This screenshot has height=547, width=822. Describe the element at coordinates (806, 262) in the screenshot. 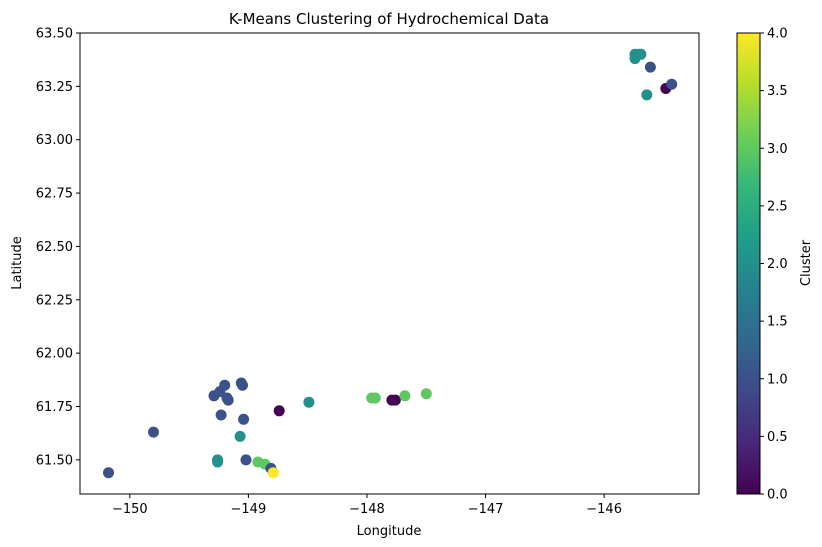

I see `colorbar-label: Cluster` at that location.